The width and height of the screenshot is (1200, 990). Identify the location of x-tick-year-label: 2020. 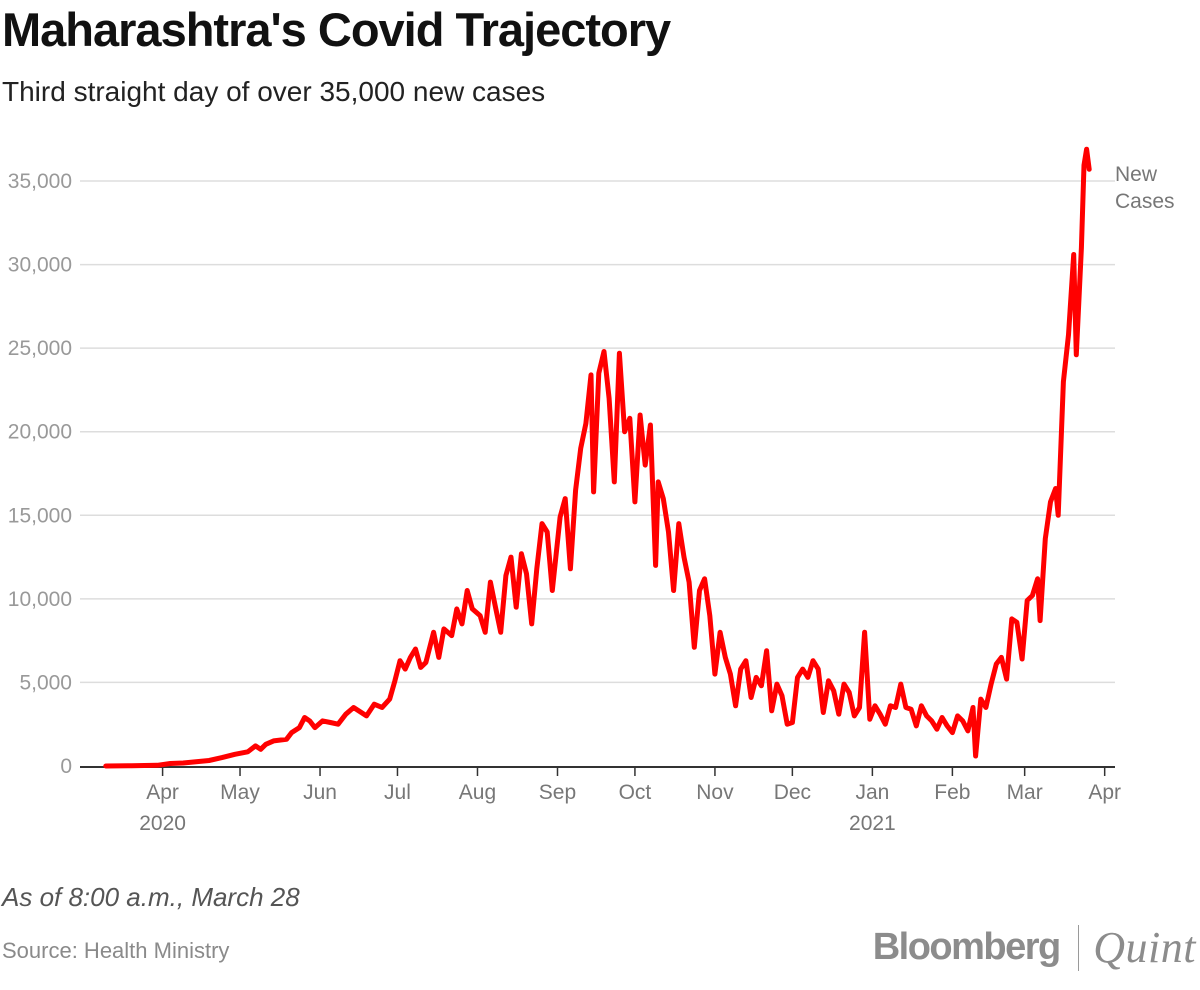
(162, 823).